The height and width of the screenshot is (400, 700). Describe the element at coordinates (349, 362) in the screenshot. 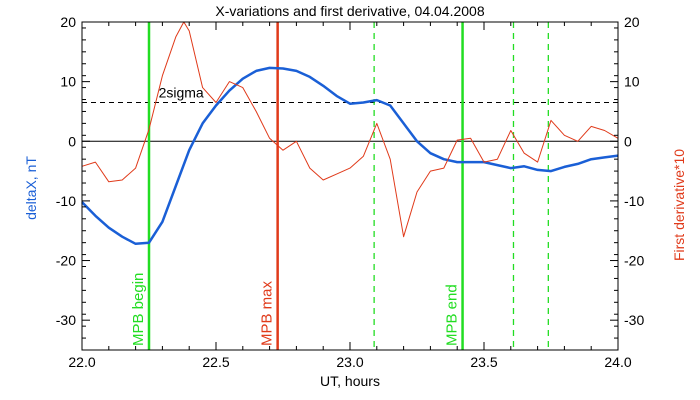

I see `x-tick-label: 23.0` at that location.